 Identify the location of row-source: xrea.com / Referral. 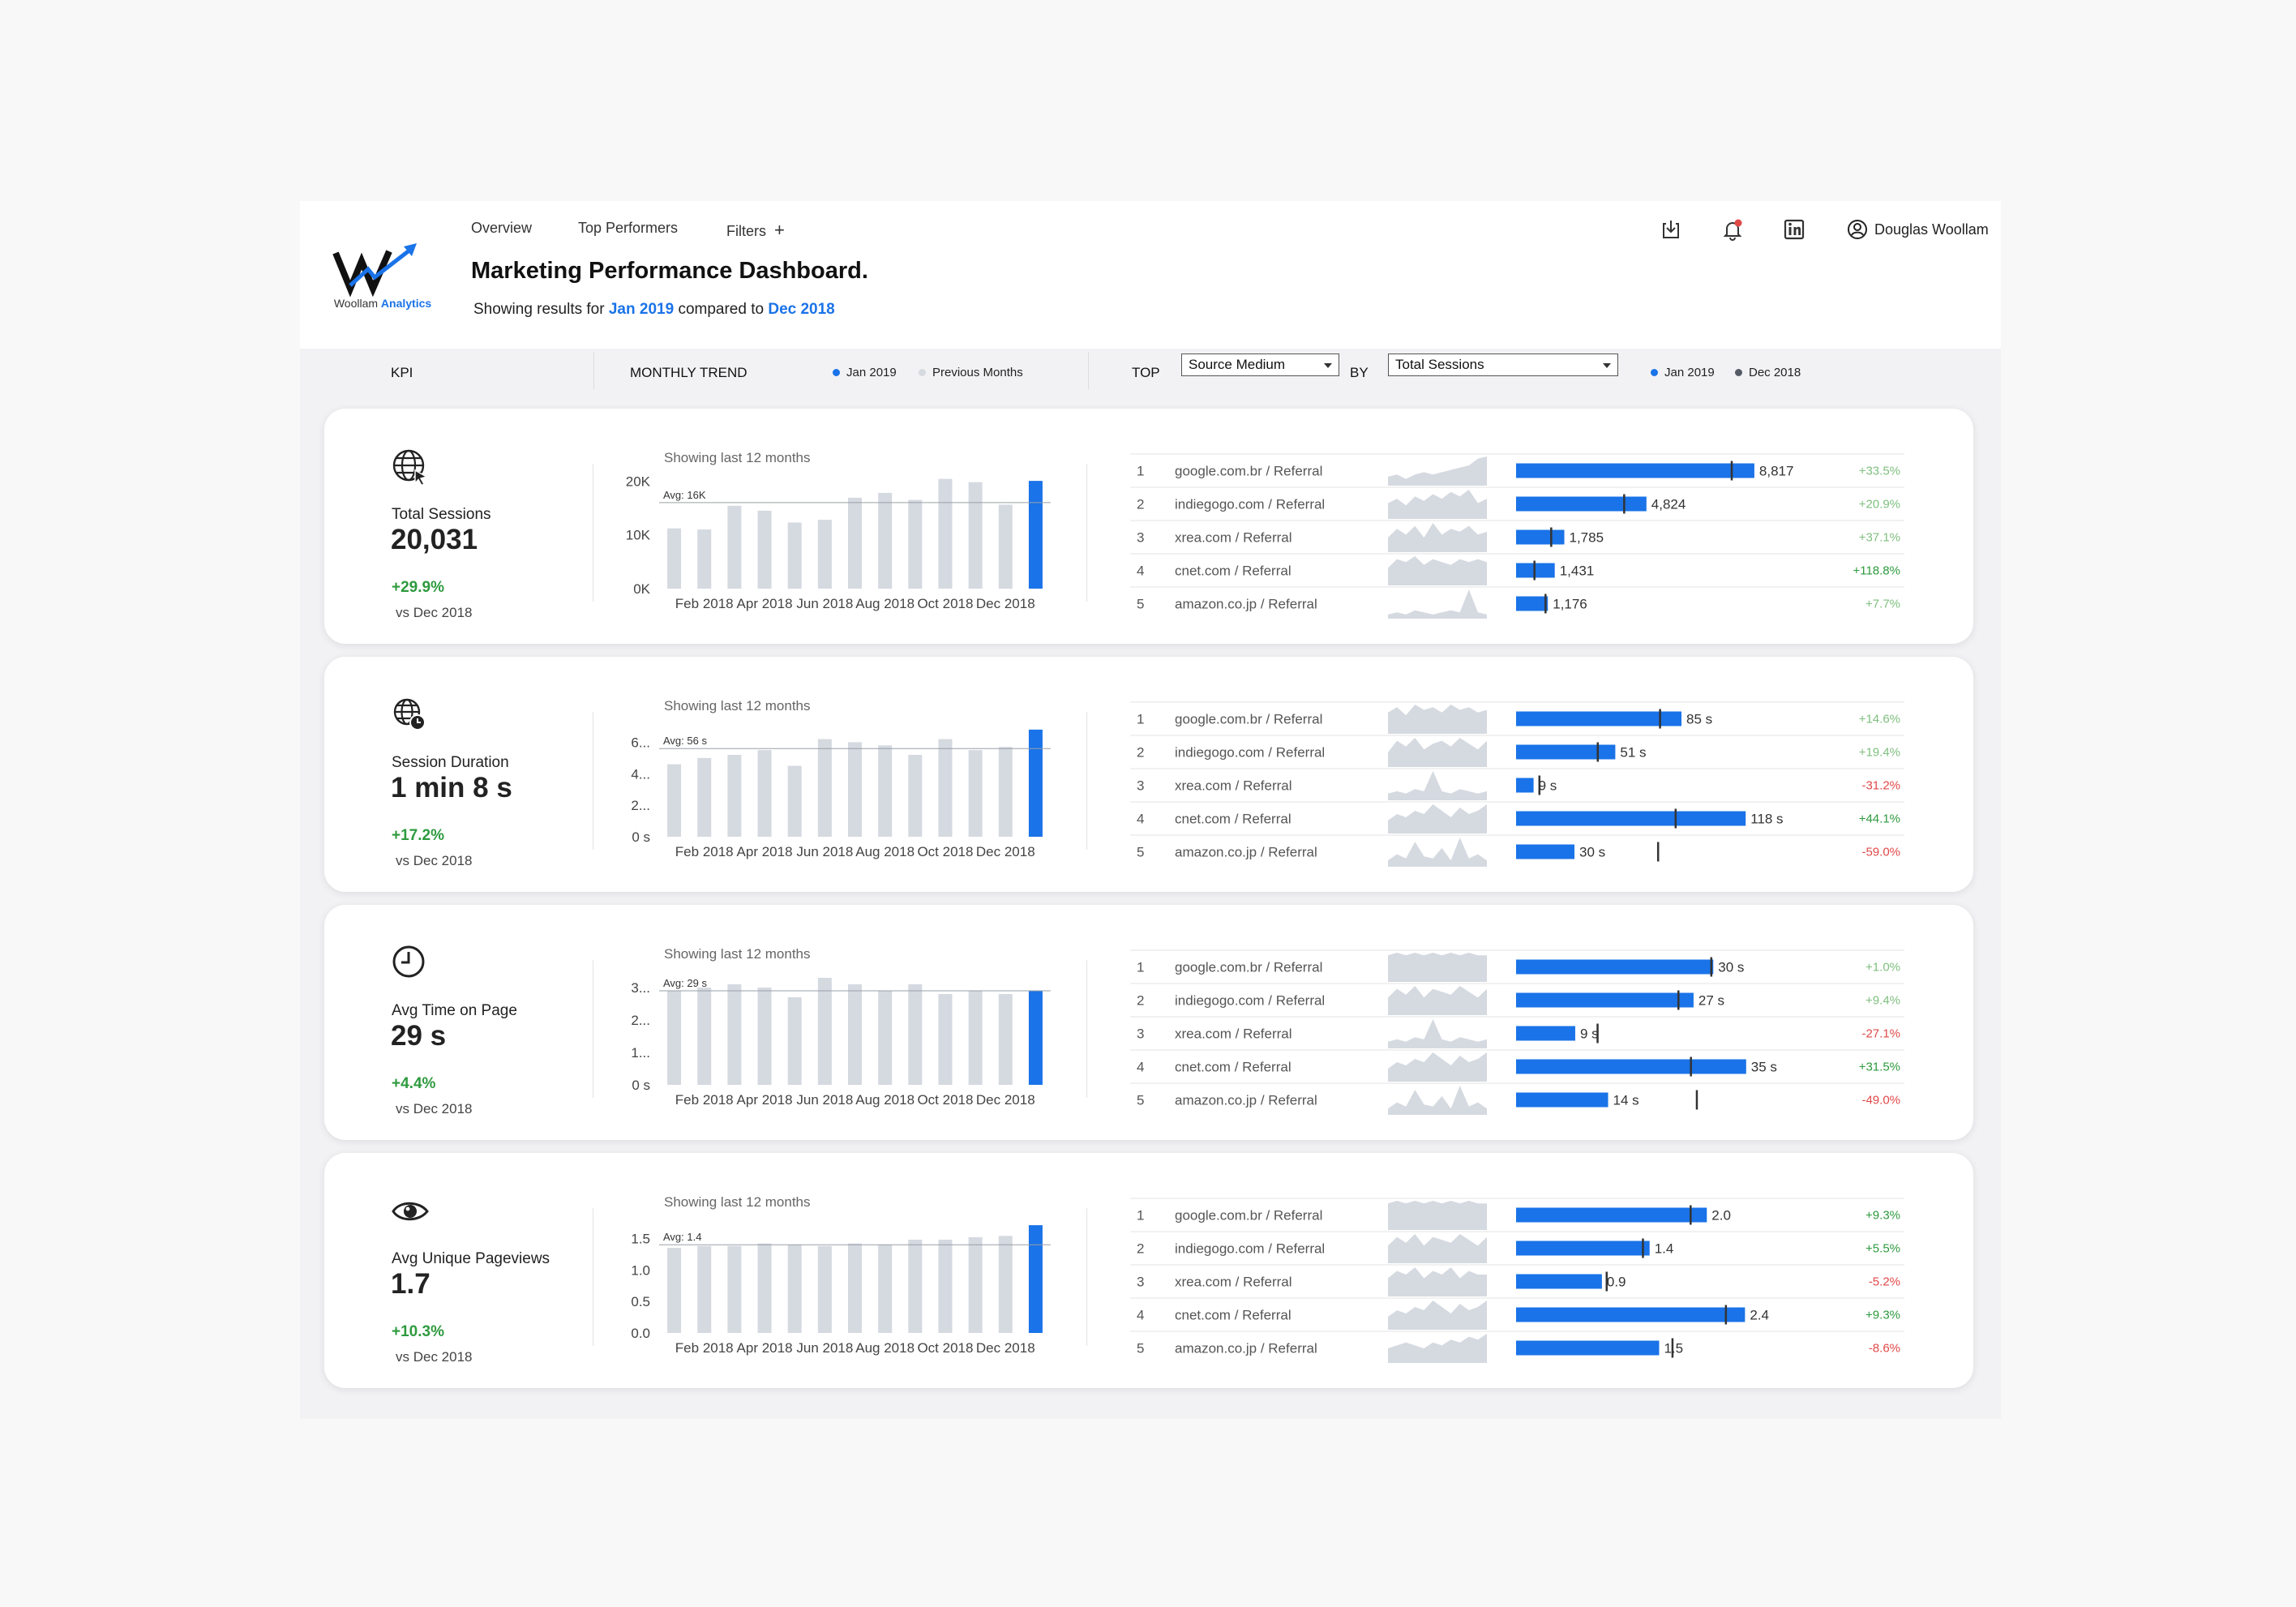
(1234, 1034).